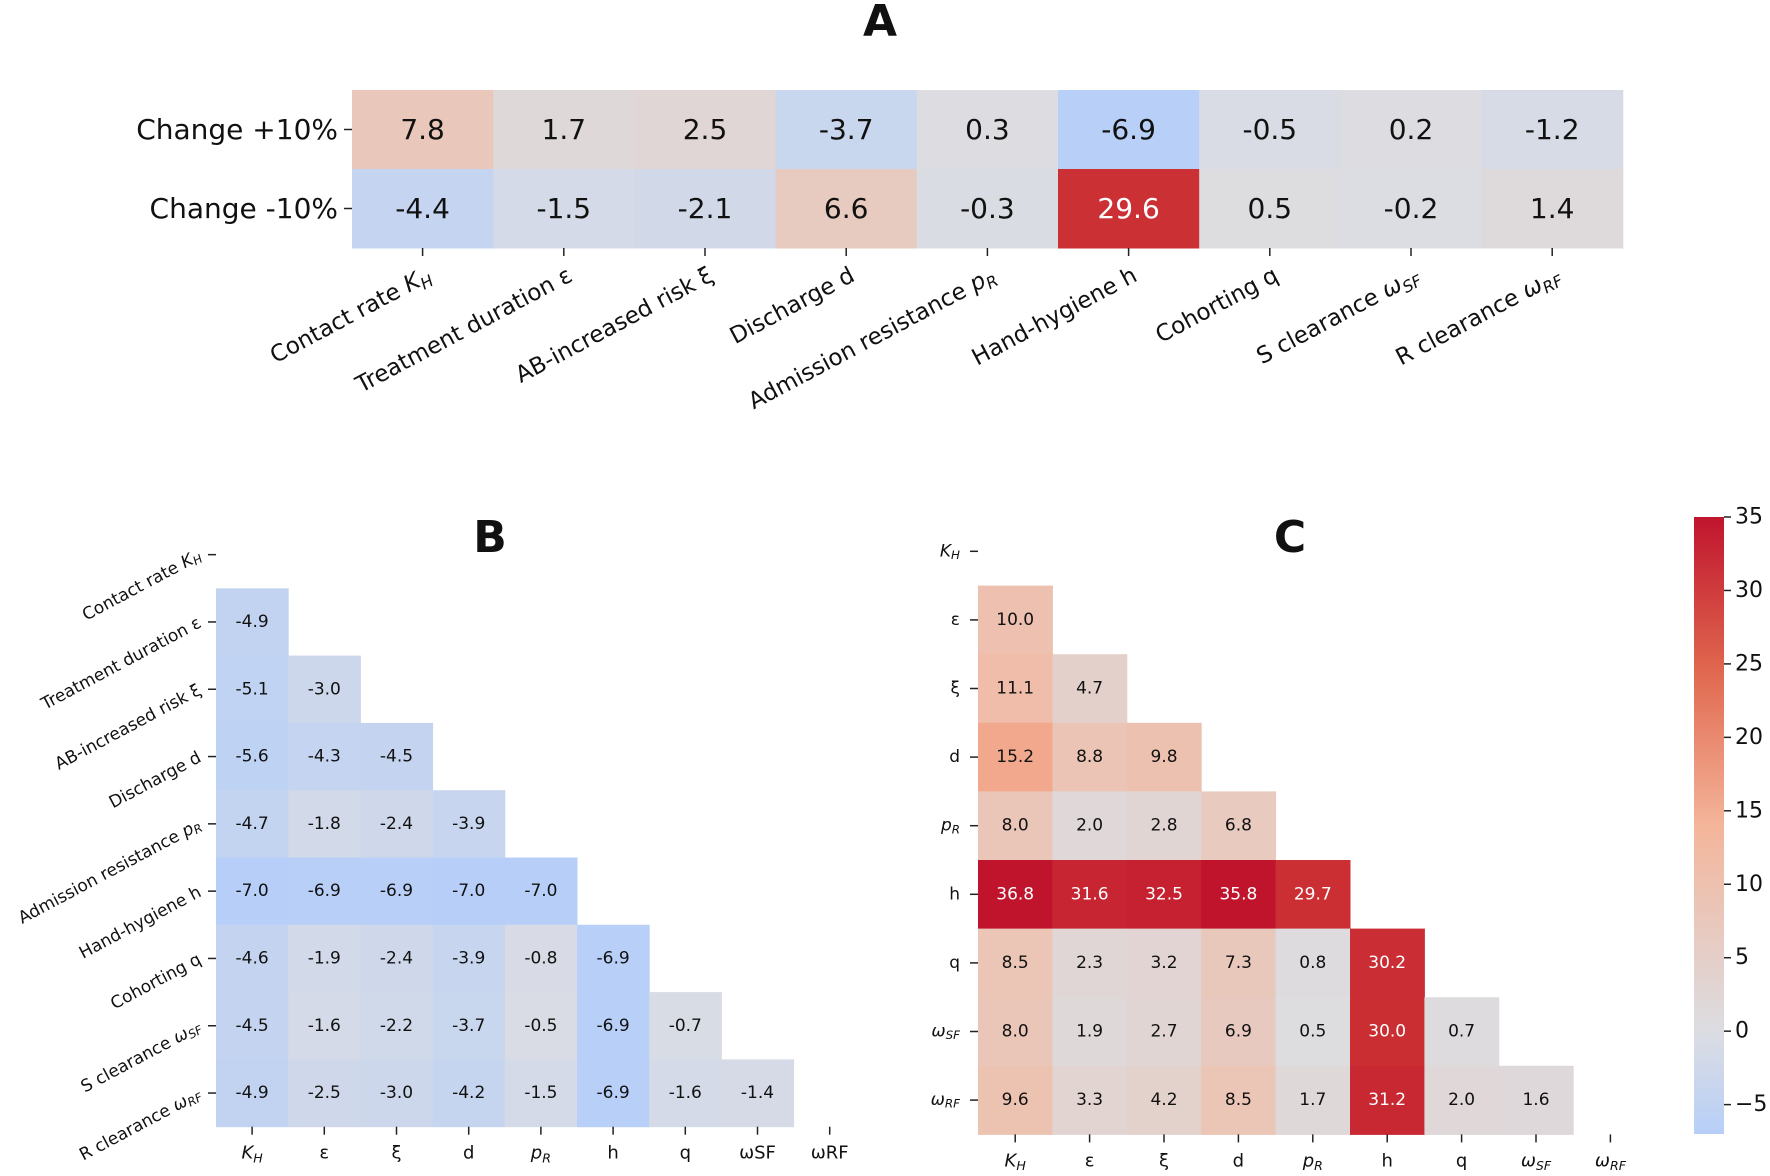  Describe the element at coordinates (954, 963) in the screenshot. I see `panel-c-y-tick-label: q` at that location.